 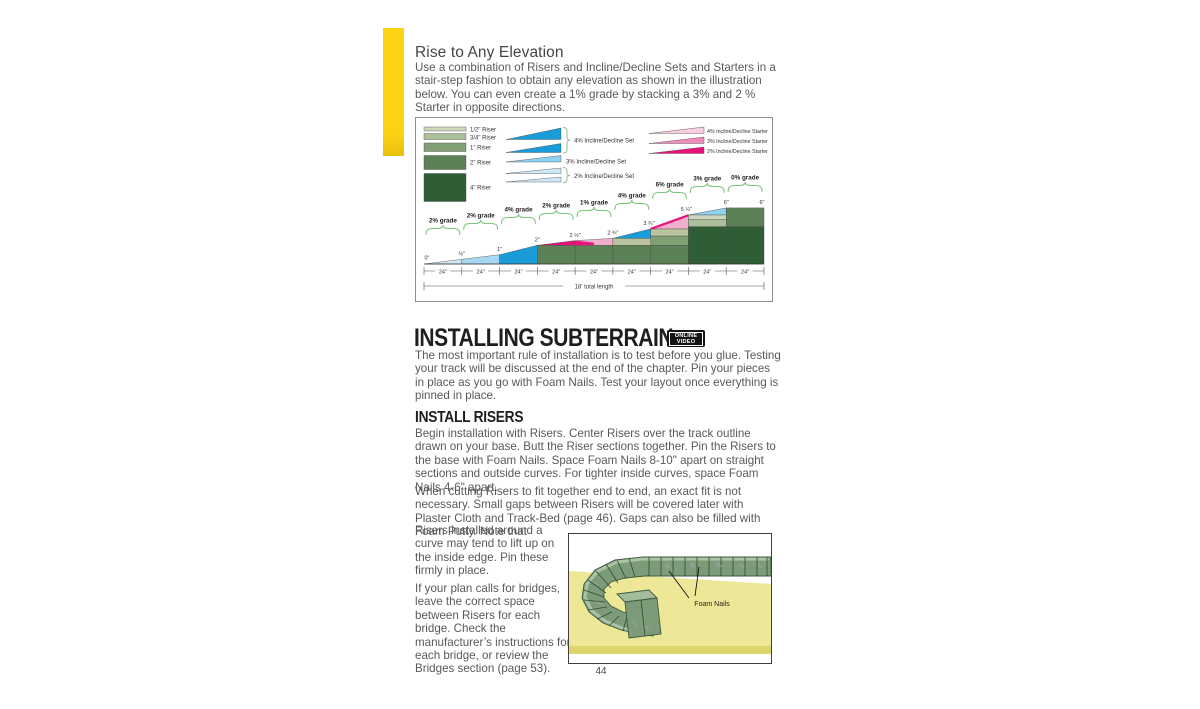 What do you see at coordinates (612, 234) in the screenshot?
I see `svg-text: 2 ¾"` at bounding box center [612, 234].